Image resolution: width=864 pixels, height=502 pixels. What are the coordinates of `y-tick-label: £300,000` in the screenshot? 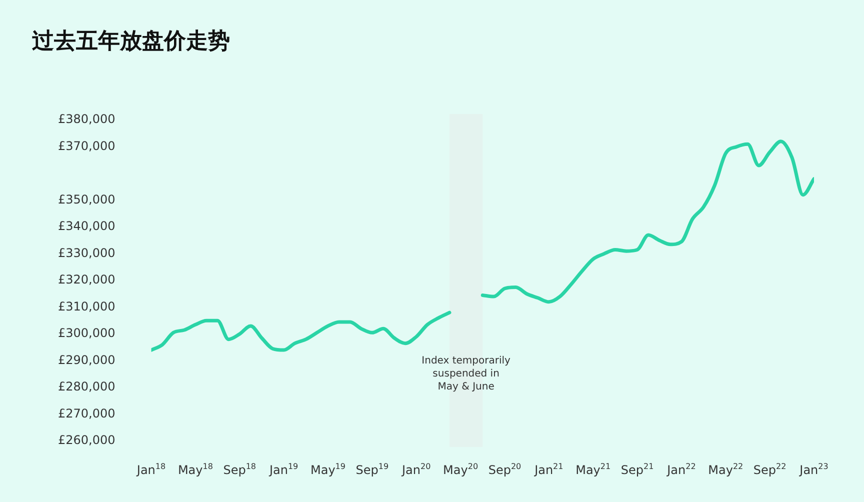 It's located at (87, 333).